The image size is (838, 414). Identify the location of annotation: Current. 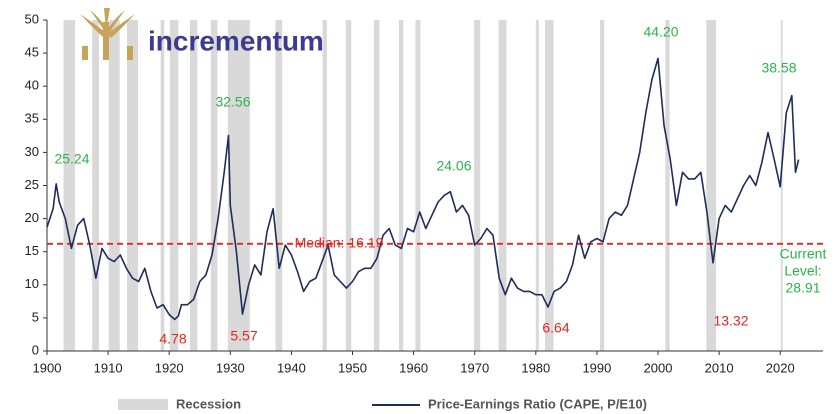
(803, 254).